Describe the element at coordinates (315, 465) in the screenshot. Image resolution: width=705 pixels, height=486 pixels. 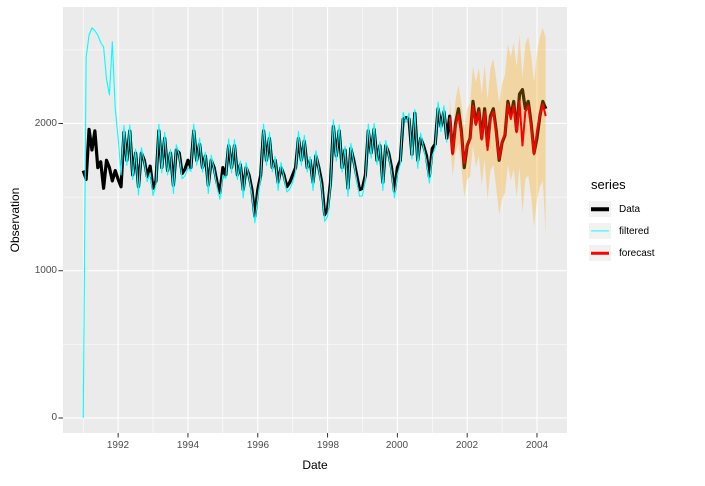
I see `x-axis-title: Date` at that location.